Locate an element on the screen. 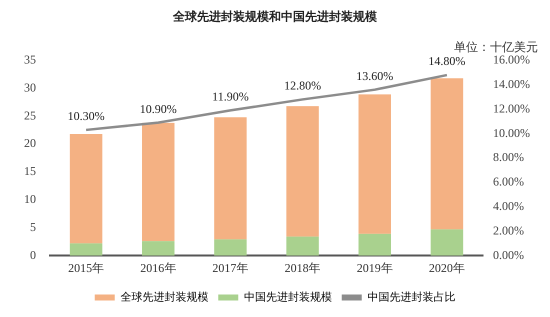 The image size is (550, 317). x-tick-label: 2017年 is located at coordinates (230, 267).